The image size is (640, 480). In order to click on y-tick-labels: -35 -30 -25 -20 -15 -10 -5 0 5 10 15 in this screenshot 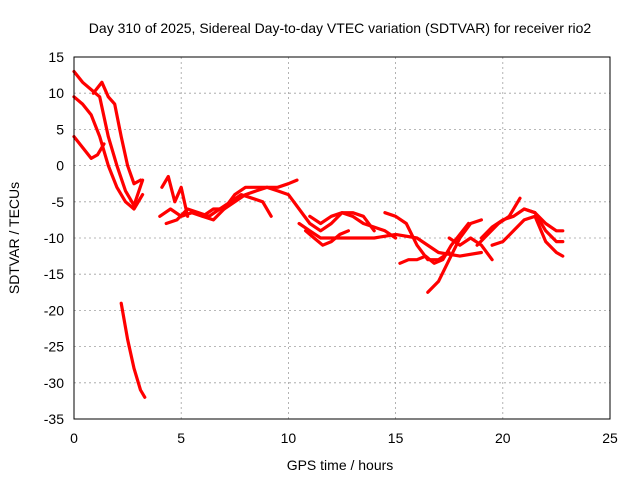, I will do `click(54, 238)`.